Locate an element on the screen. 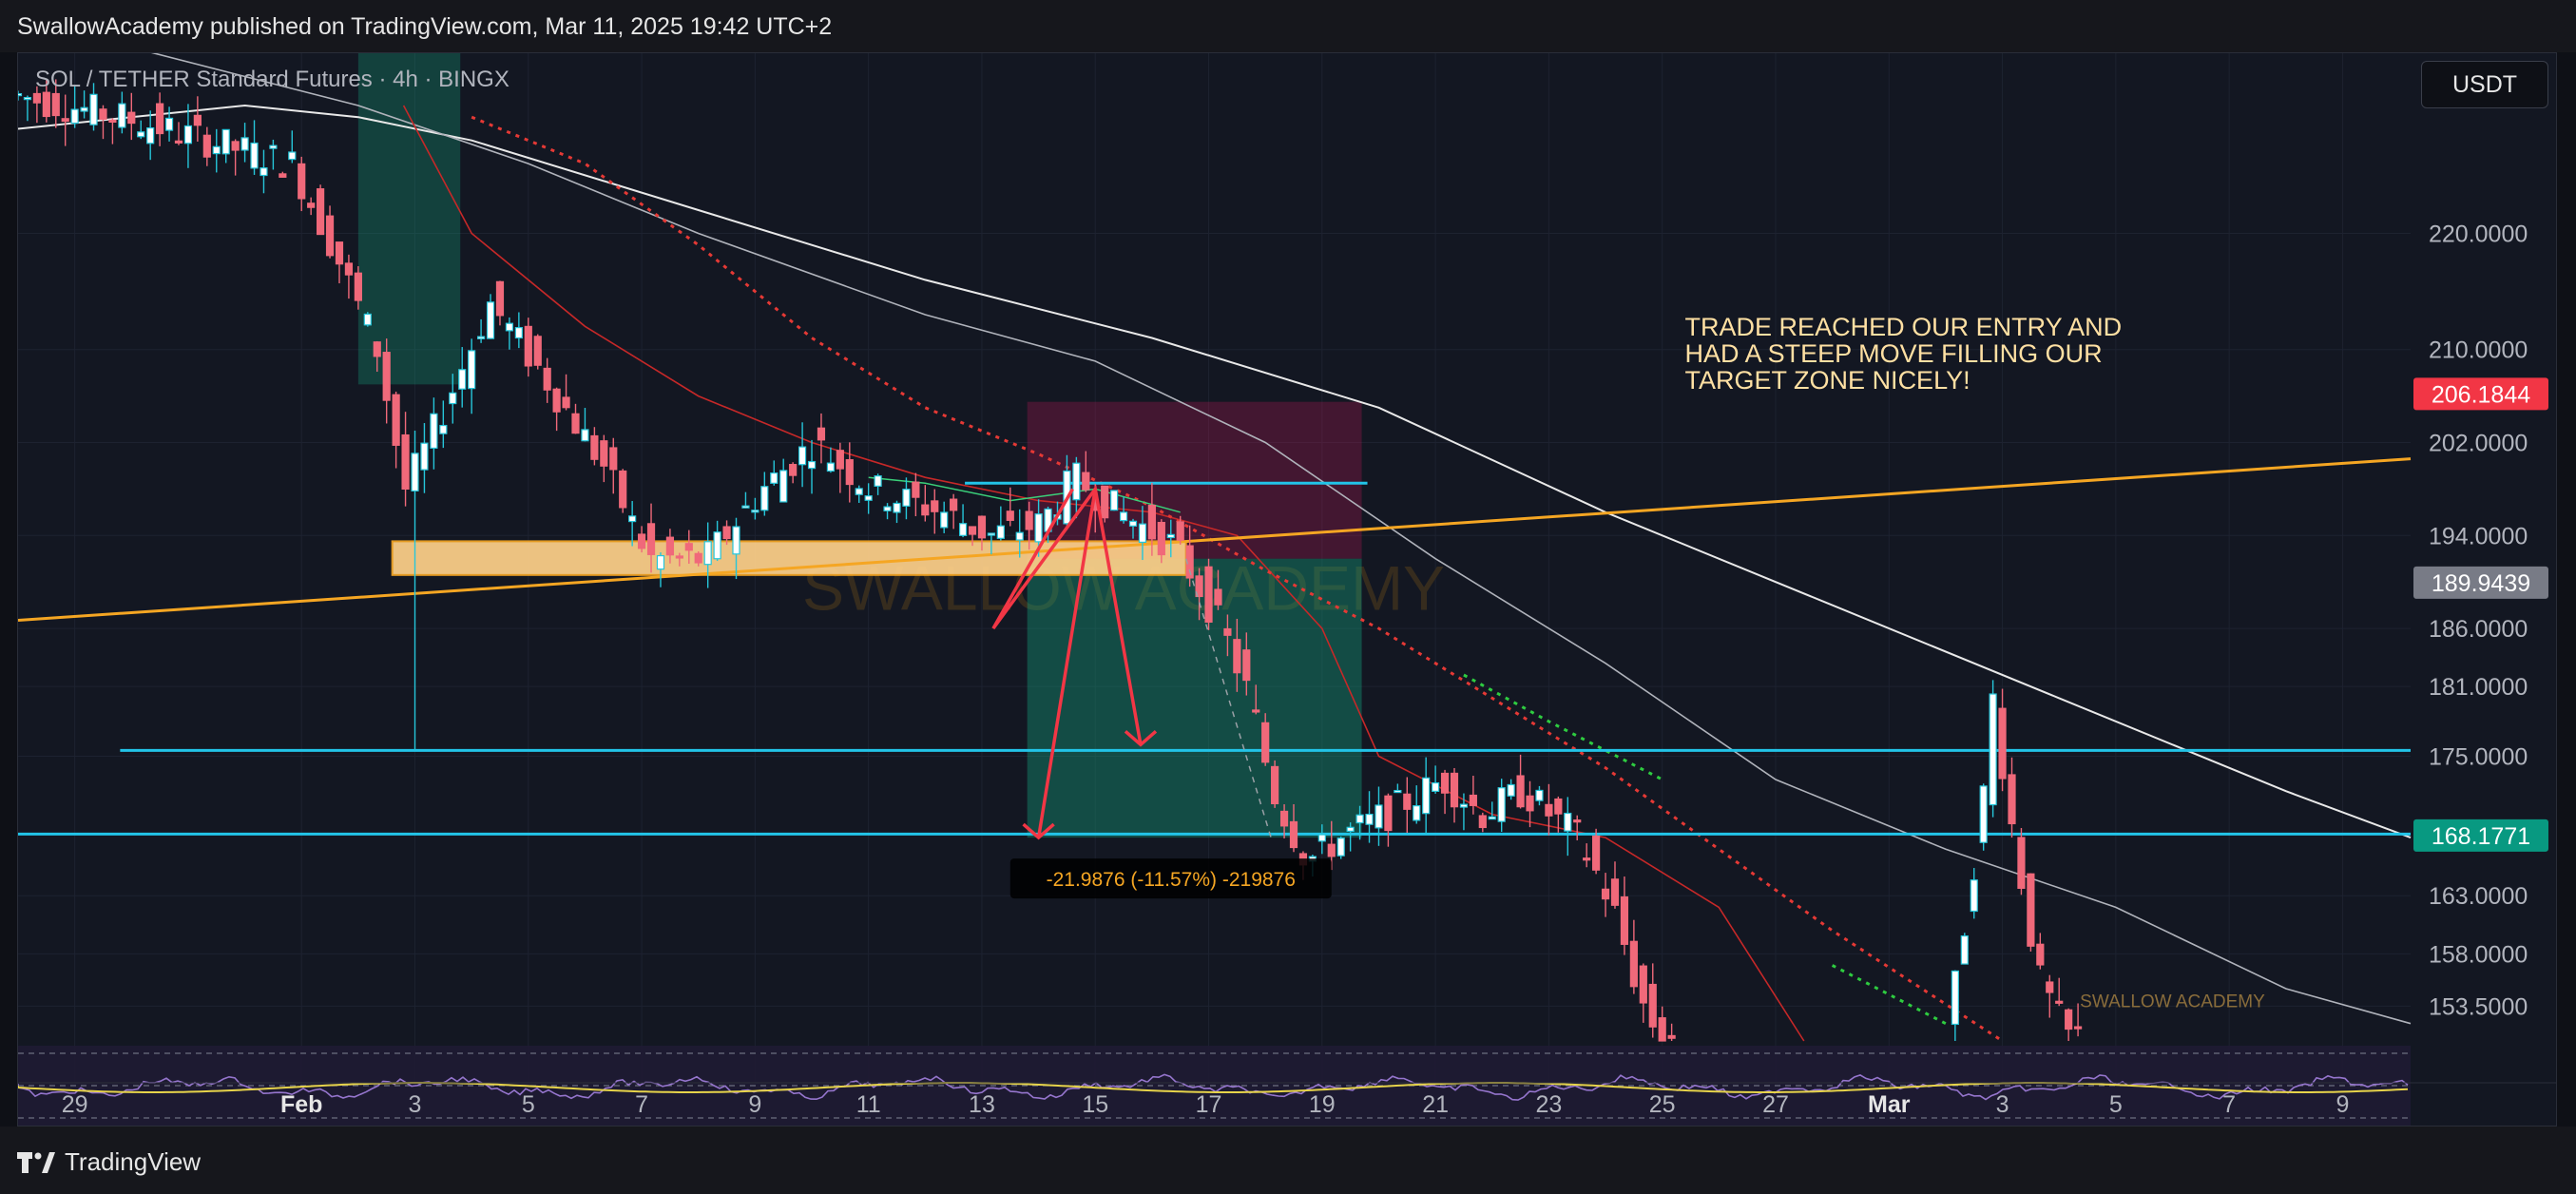 This screenshot has height=1194, width=2576. time-tick-label: 27 is located at coordinates (1775, 1104).